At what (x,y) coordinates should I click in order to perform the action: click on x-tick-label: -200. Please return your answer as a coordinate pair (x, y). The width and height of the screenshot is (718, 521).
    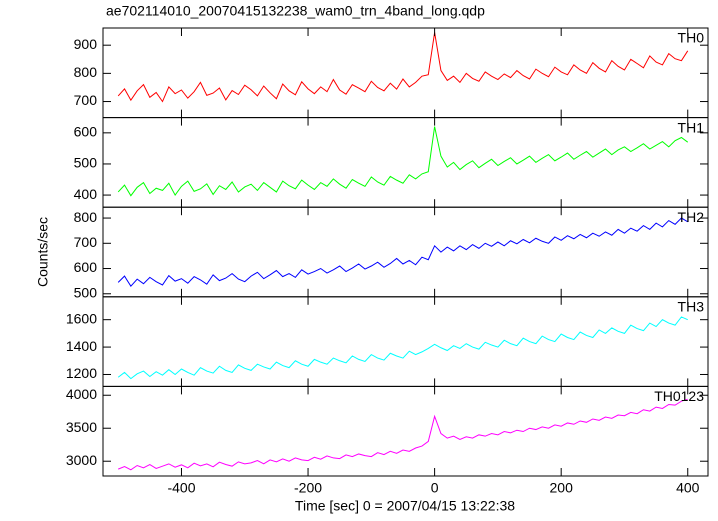
    Looking at the image, I should click on (308, 488).